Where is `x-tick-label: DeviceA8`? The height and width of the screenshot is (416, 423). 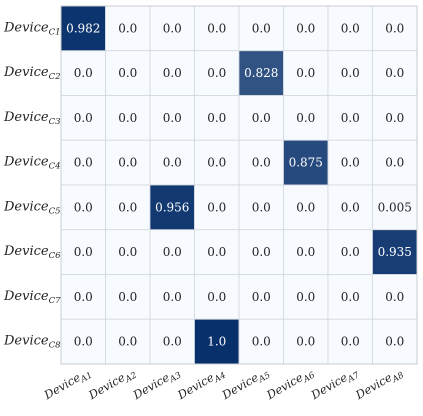
x-tick-label: DeviceA8 is located at coordinates (379, 384).